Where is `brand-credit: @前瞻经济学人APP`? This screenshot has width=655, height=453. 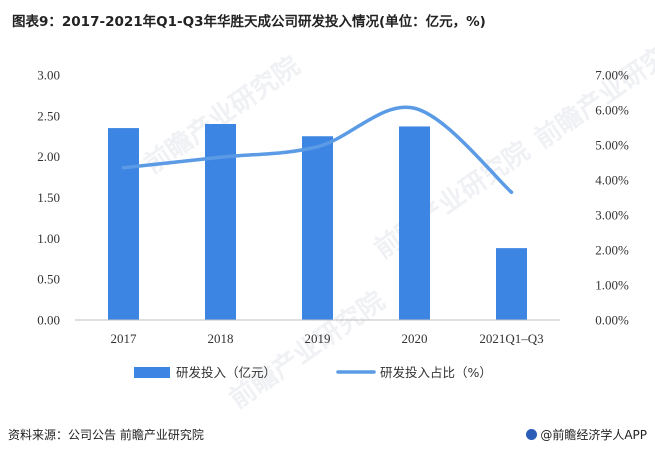
brand-credit: @前瞻经济学人APP is located at coordinates (586, 434).